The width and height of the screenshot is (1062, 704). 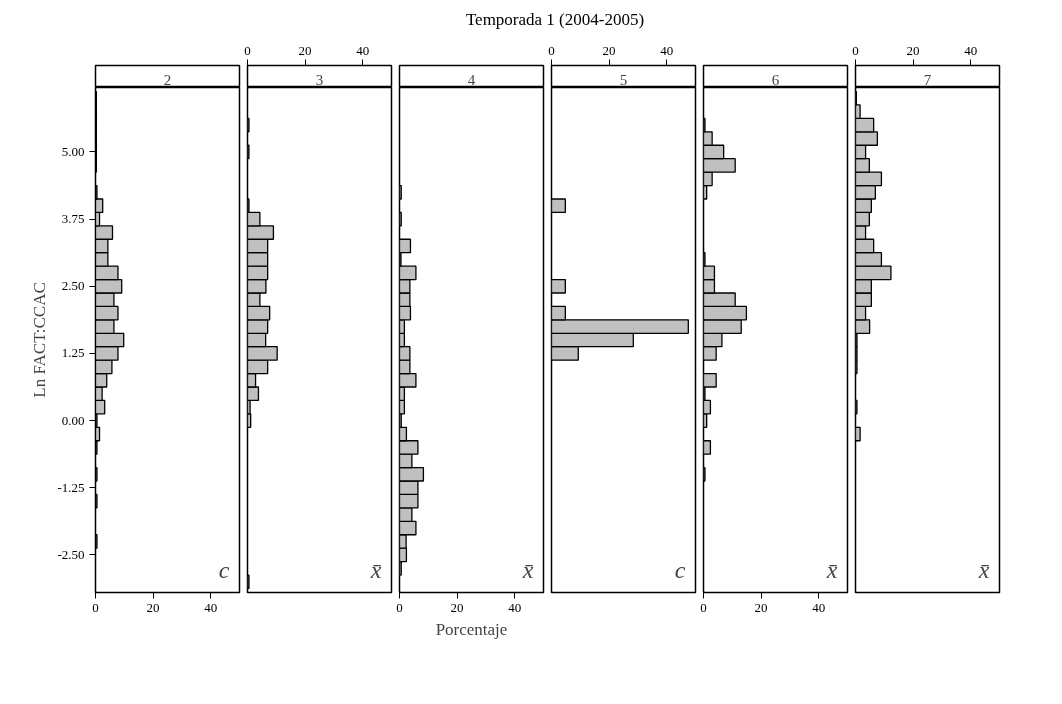 What do you see at coordinates (73, 151) in the screenshot?
I see `y-tick-label: 5.00` at bounding box center [73, 151].